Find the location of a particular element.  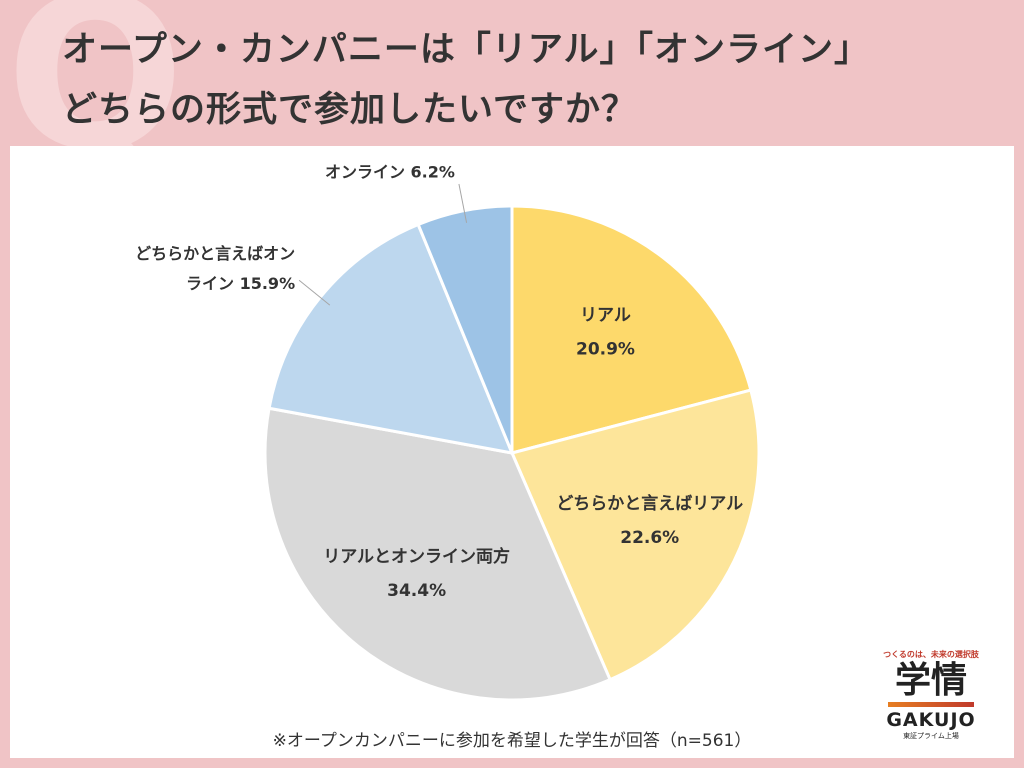

slice-label-1-0: どちらかと言えばリアル is located at coordinates (649, 503).